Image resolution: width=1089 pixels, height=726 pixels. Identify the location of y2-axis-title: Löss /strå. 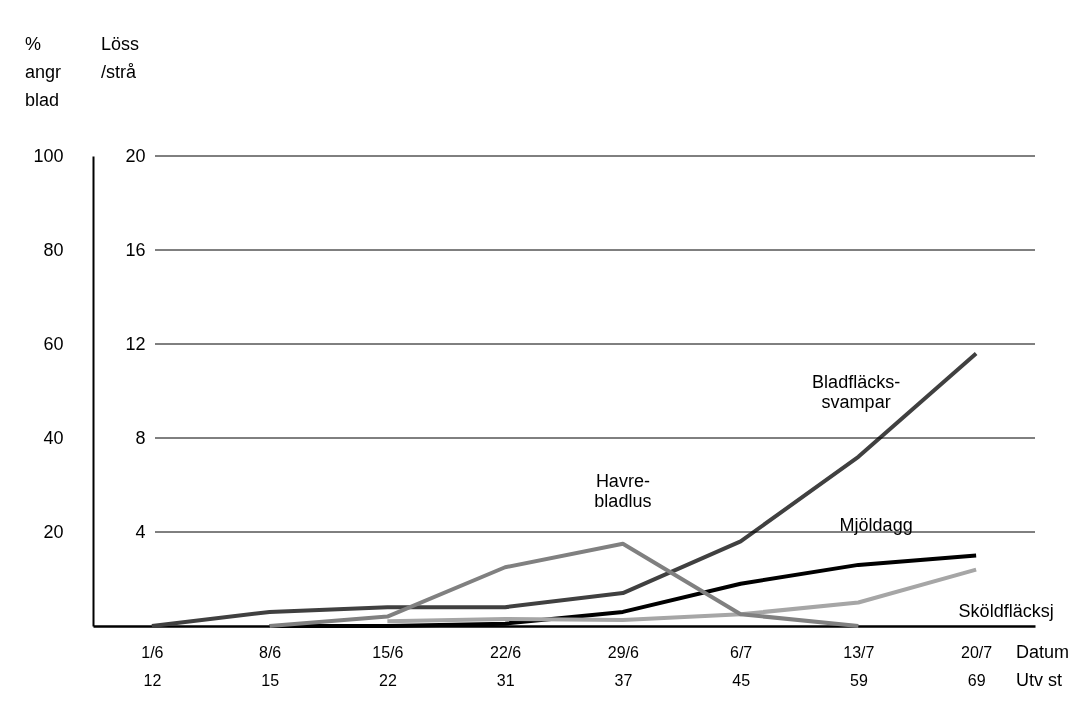
(120, 58).